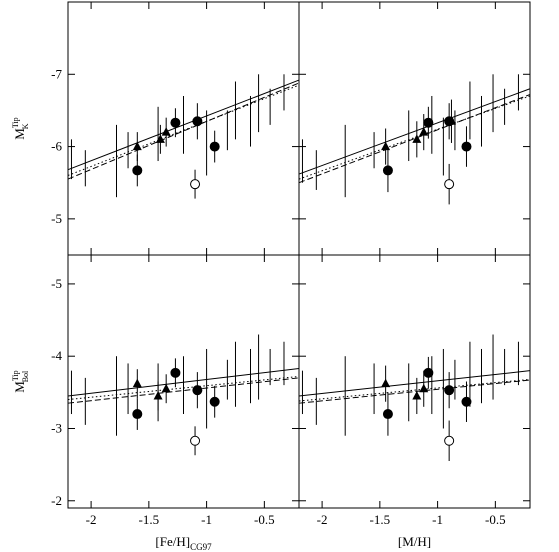 The width and height of the screenshot is (559, 552). I want to click on x-axis-label-text: [M/H], so click(414, 541).